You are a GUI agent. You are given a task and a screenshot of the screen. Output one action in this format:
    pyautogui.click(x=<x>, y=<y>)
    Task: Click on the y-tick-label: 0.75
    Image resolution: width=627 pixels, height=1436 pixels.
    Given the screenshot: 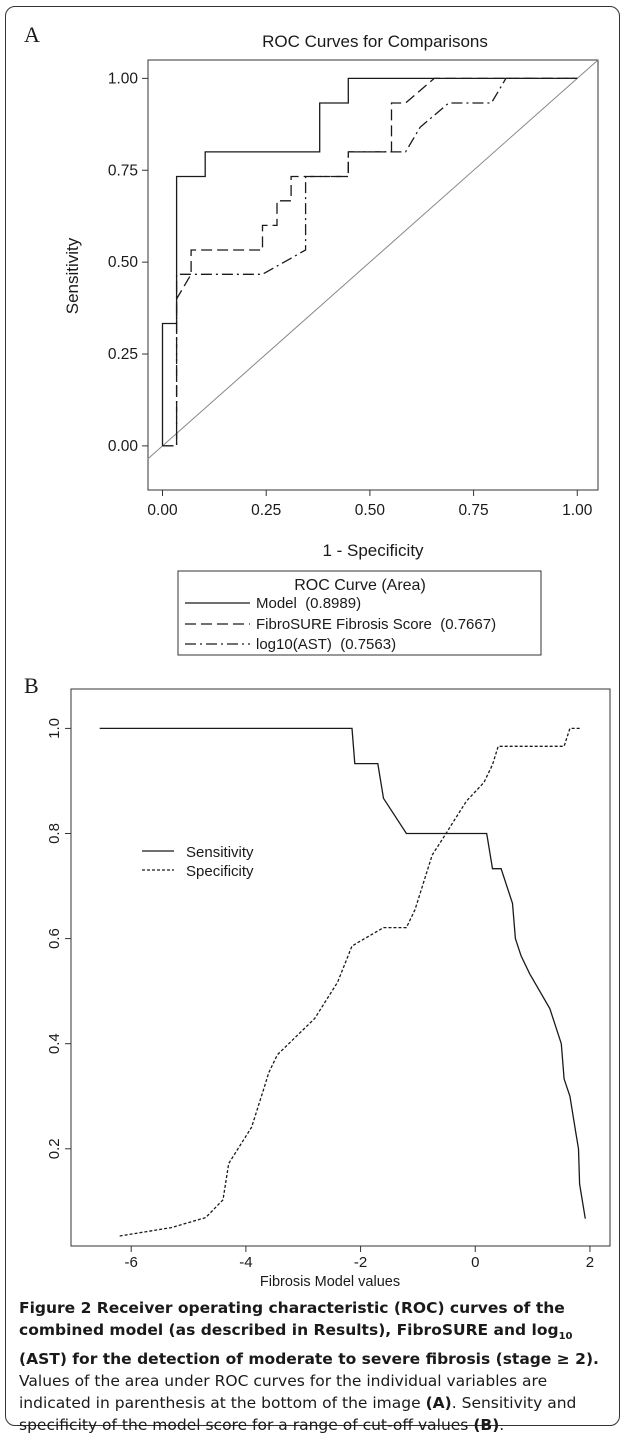 What is the action you would take?
    pyautogui.click(x=123, y=170)
    